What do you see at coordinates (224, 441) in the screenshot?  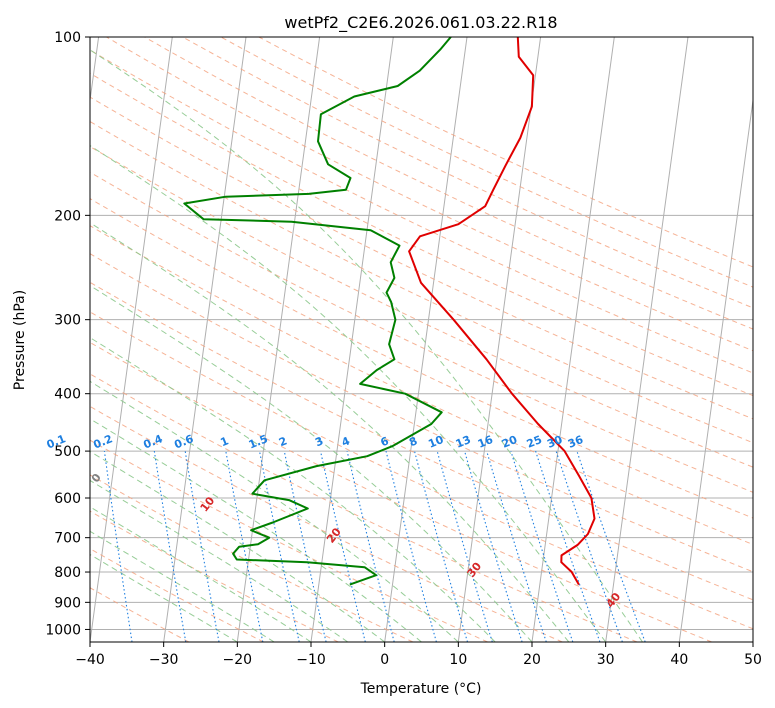 I see `mixing-ratio-label: 1` at bounding box center [224, 441].